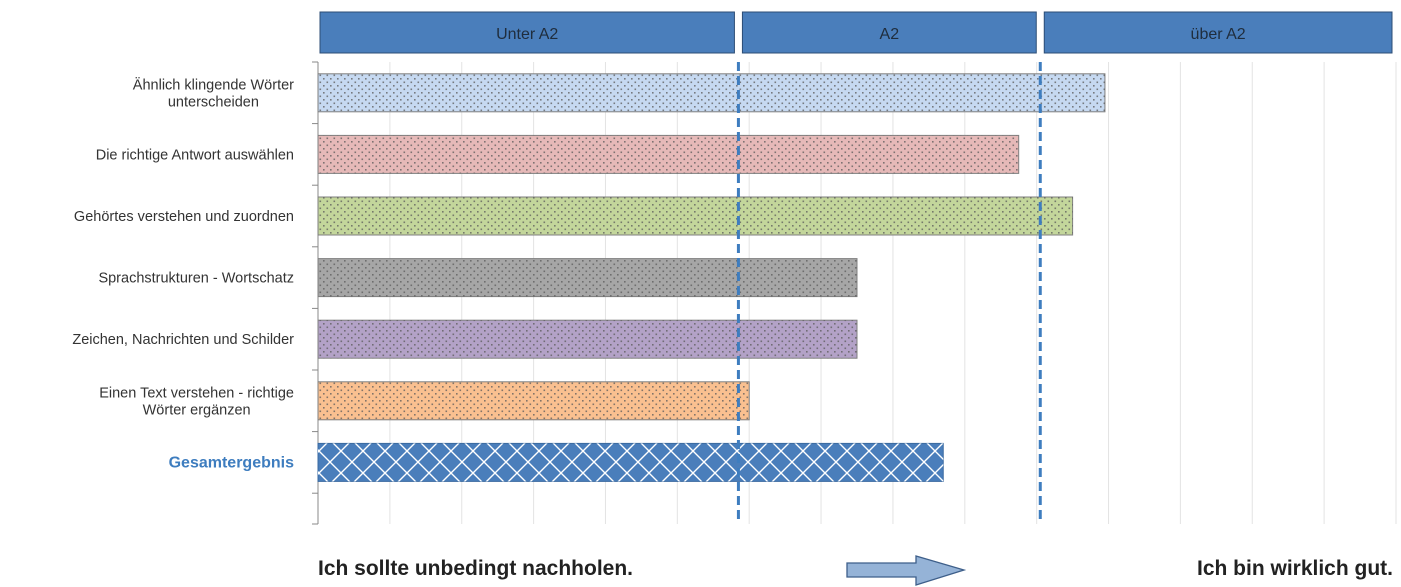 The height and width of the screenshot is (587, 1401). I want to click on level-band-label: A2, so click(890, 34).